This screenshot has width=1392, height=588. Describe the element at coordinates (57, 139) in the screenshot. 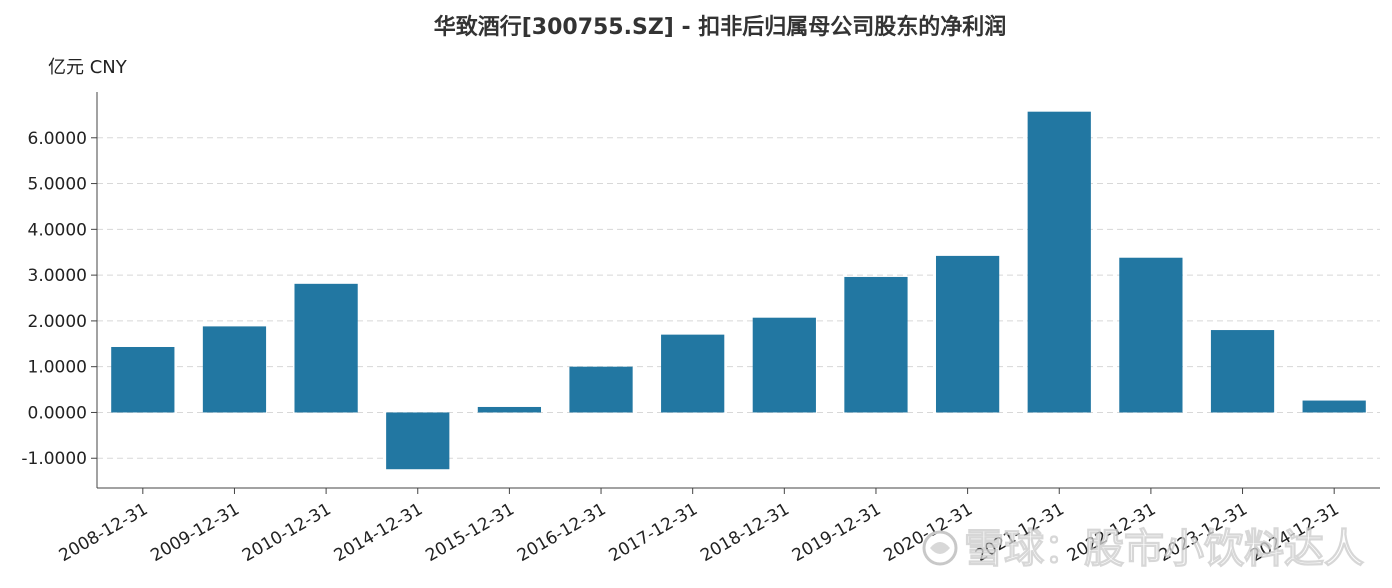

I see `y-tick-label: 6.0000` at that location.